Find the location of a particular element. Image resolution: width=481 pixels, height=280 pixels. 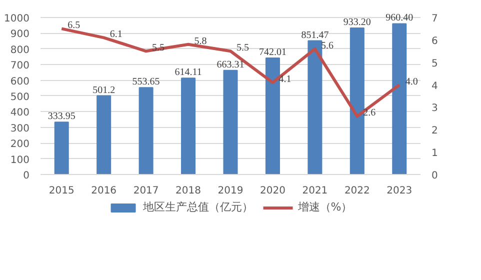

x-tick-label: 2022 is located at coordinates (357, 191).